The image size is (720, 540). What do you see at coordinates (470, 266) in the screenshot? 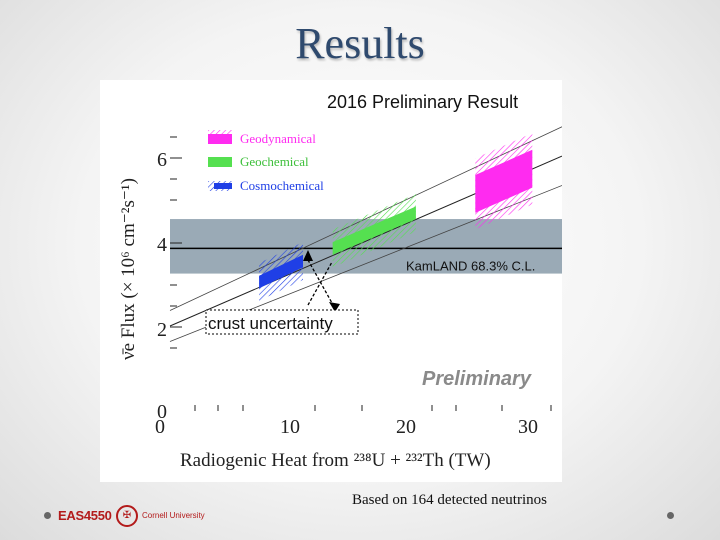
I see `kamland-label: KamLAND 68.3% C.L.` at bounding box center [470, 266].